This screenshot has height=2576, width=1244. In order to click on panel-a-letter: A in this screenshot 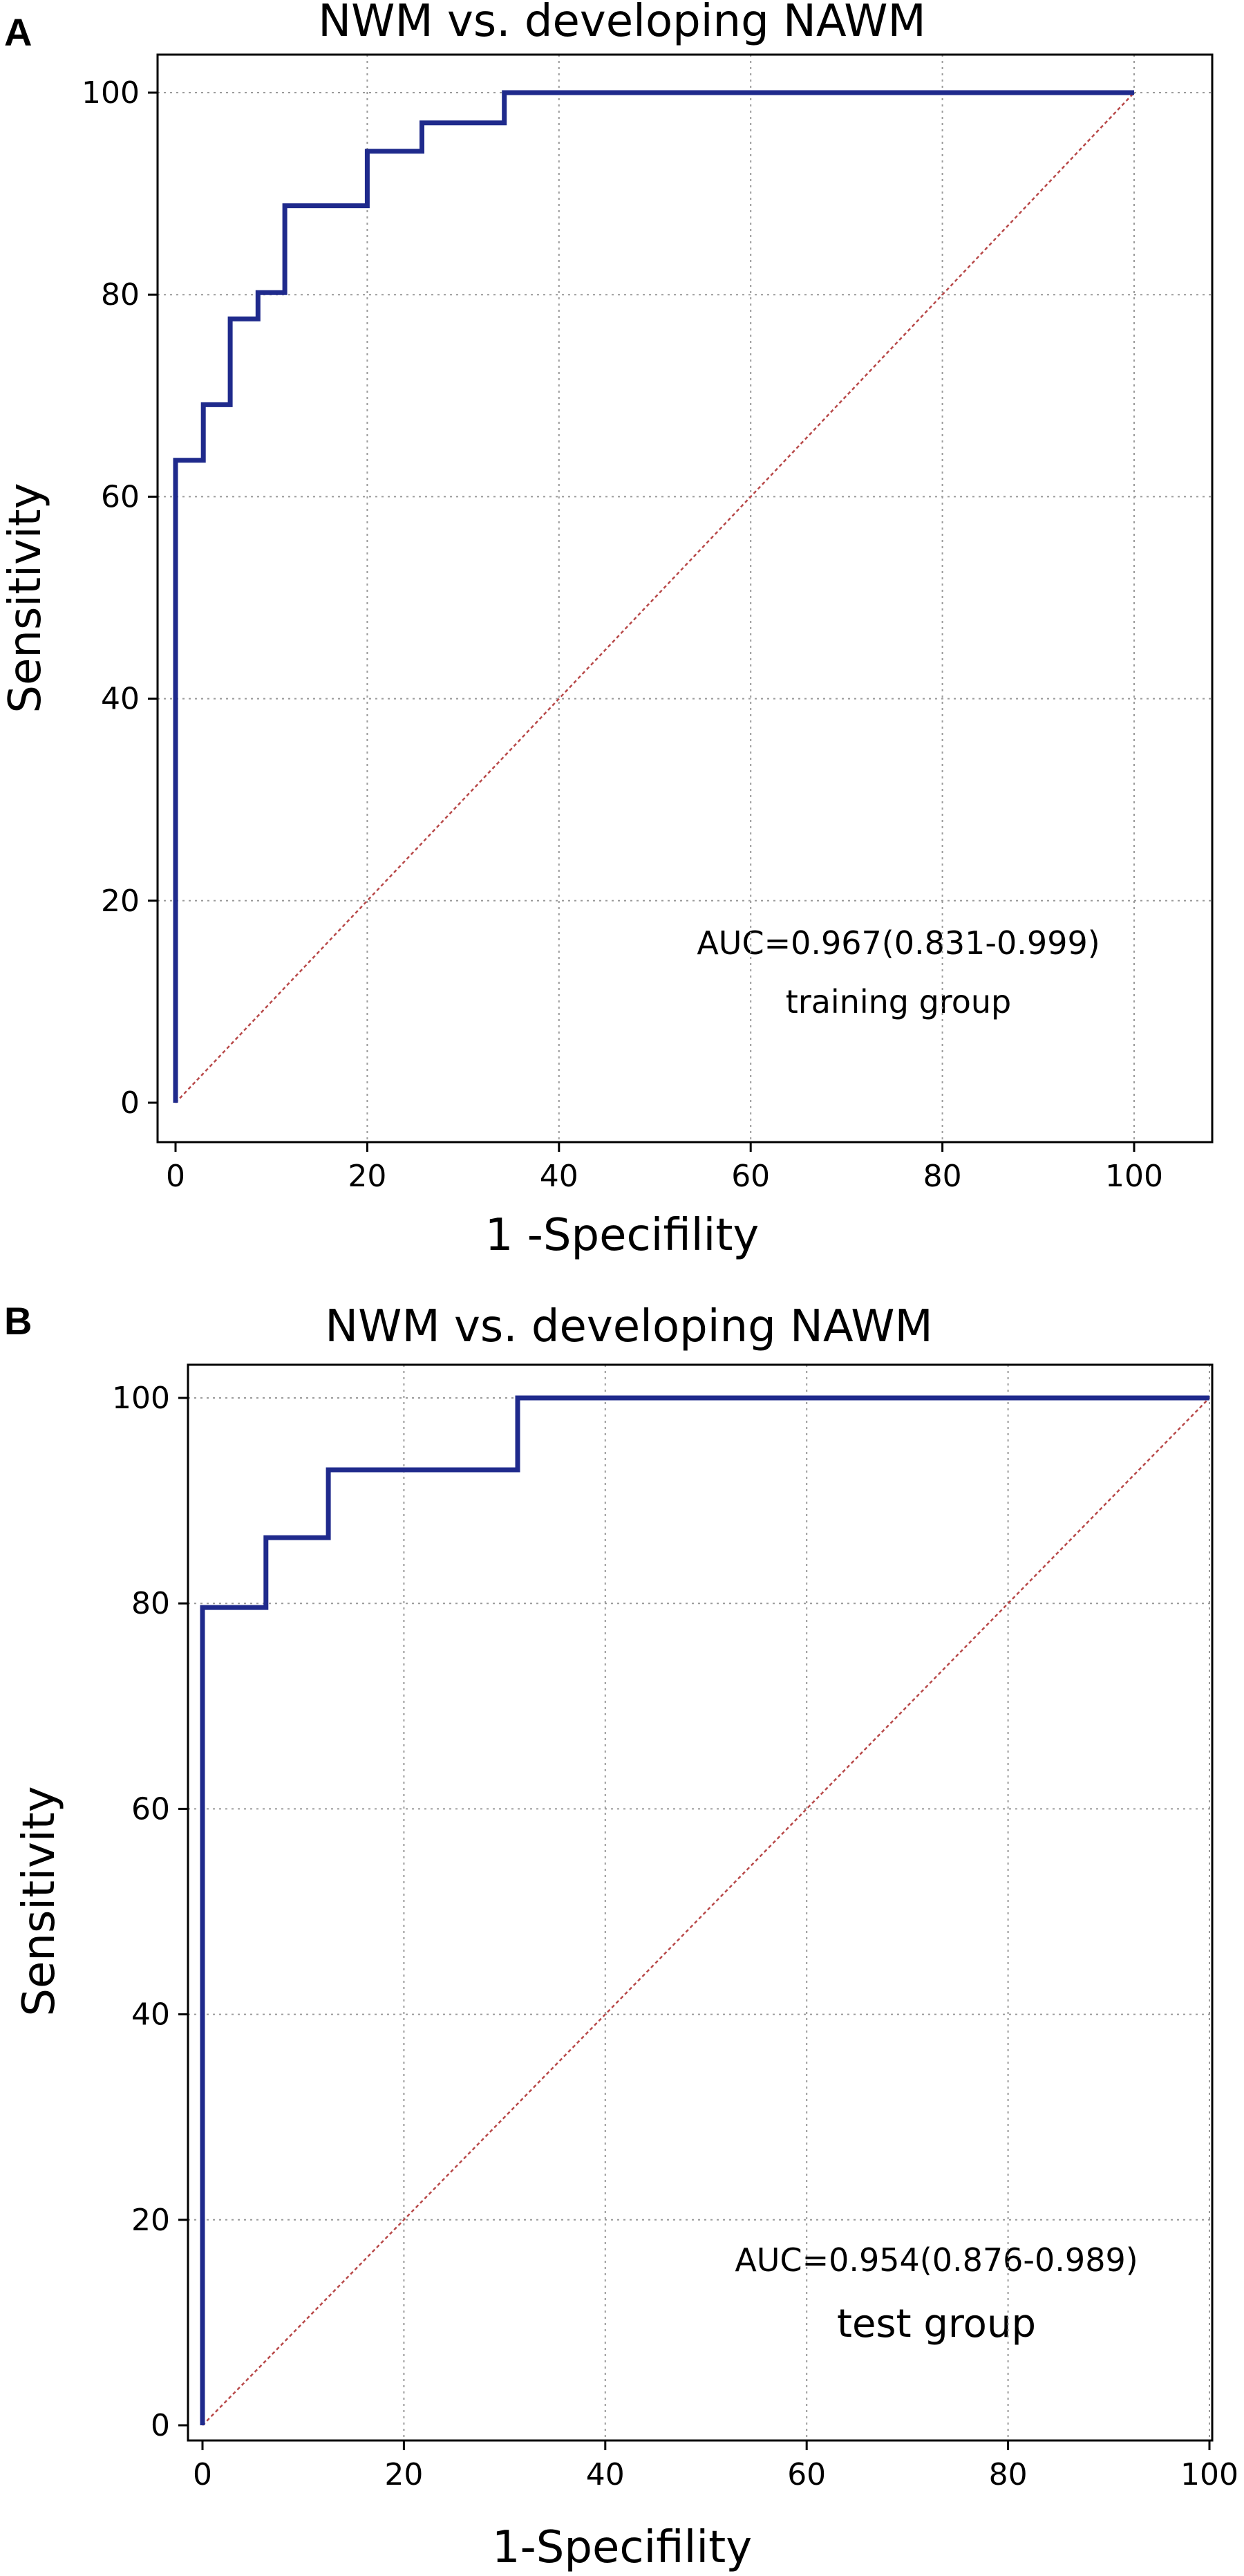, I will do `click(18, 32)`.